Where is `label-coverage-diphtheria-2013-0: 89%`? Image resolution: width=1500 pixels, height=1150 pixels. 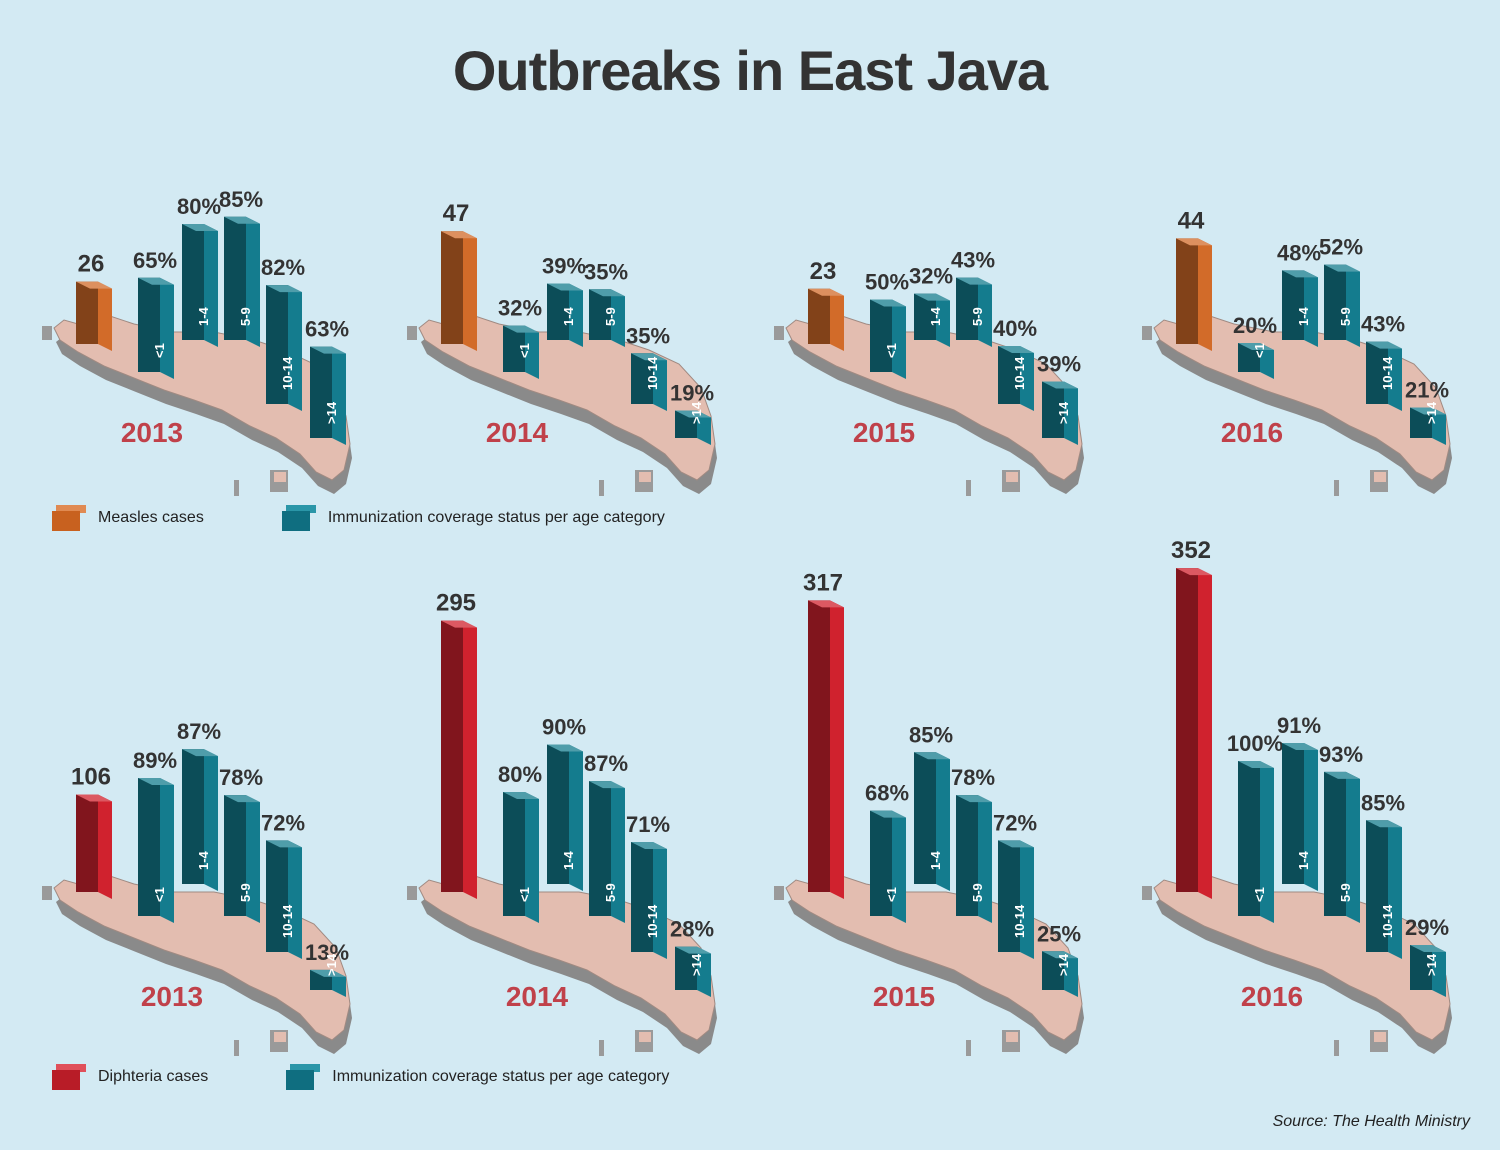 label-coverage-diphtheria-2013-0: 89% is located at coordinates (155, 760).